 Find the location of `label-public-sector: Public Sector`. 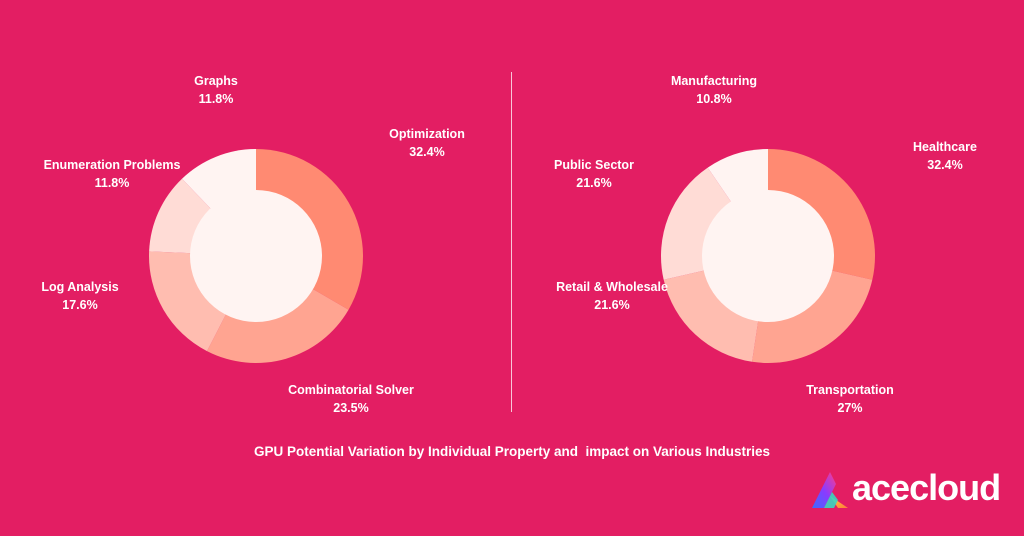

label-public-sector: Public Sector is located at coordinates (594, 165).